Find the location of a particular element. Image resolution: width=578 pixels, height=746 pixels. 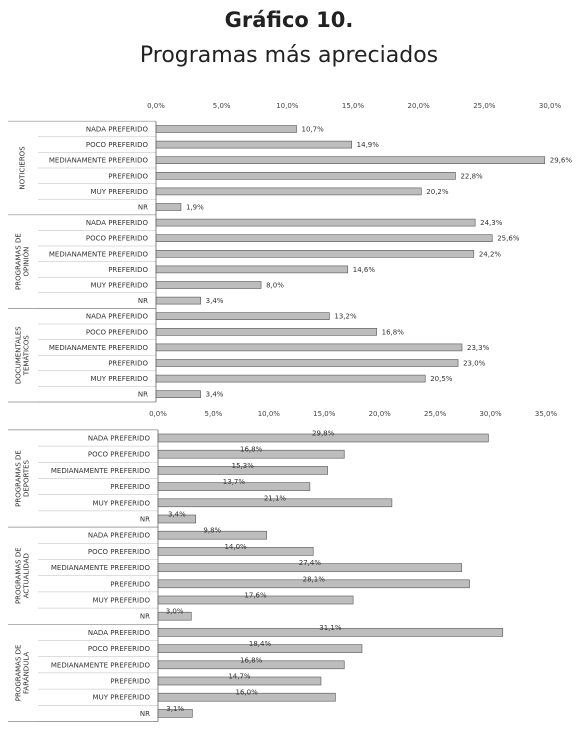

group-label: PROGRAMAS DEACTUALIDAD is located at coordinates (23, 575).